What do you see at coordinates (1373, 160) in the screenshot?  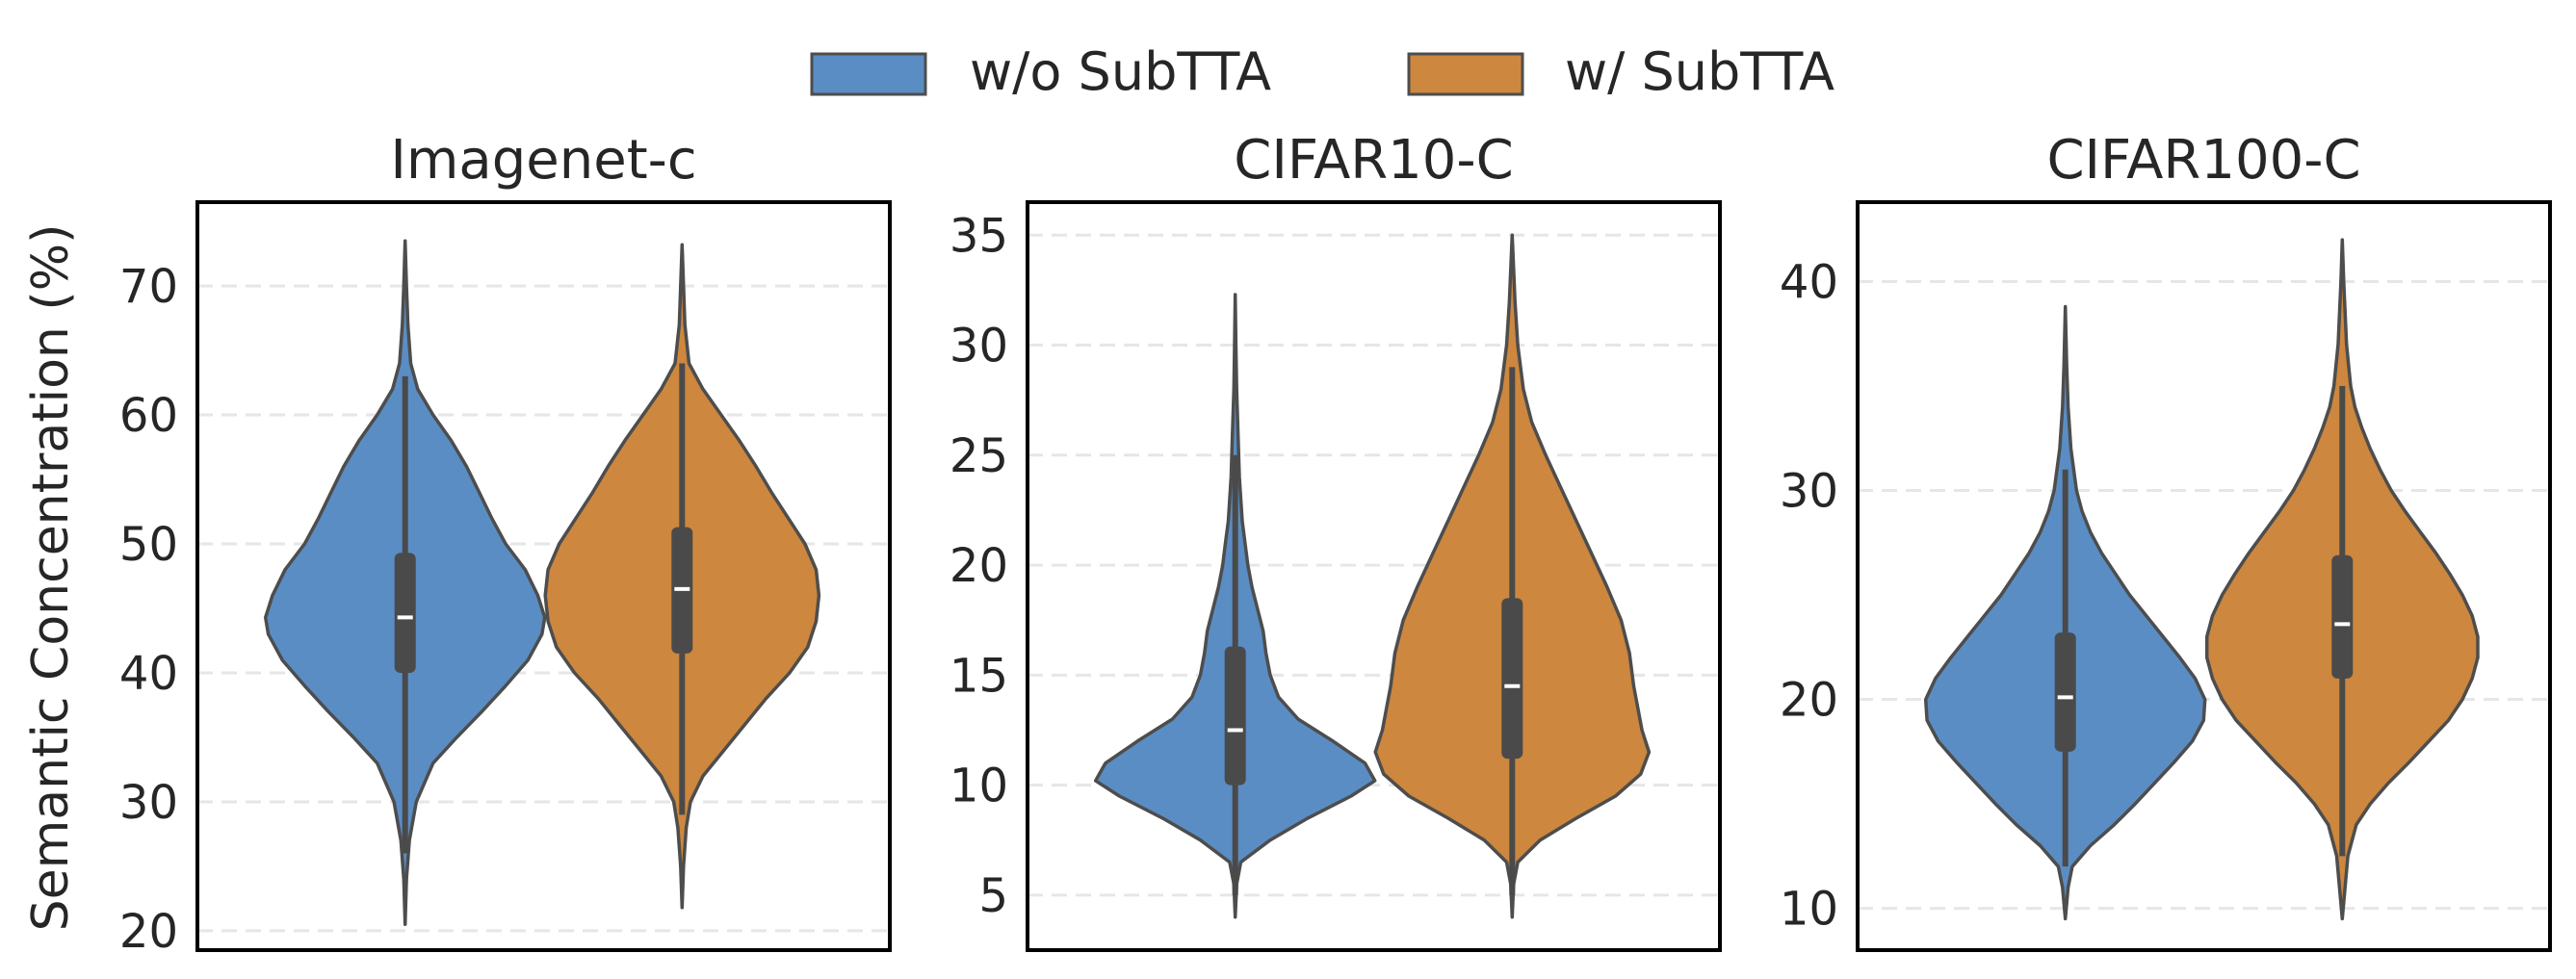 I see `panel-title: CIFAR10-C` at bounding box center [1373, 160].